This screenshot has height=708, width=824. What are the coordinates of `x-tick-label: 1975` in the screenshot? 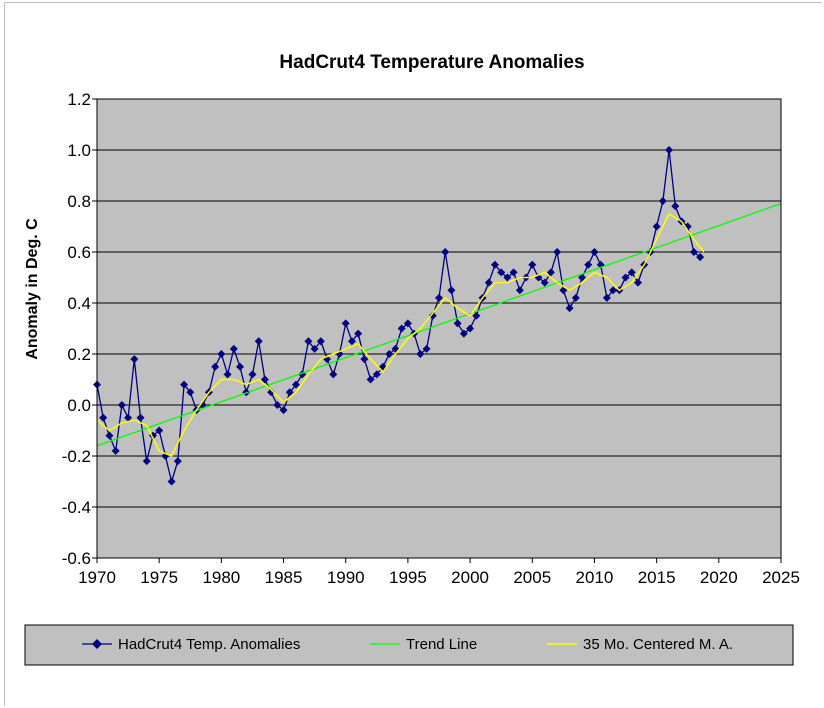 It's located at (159, 577).